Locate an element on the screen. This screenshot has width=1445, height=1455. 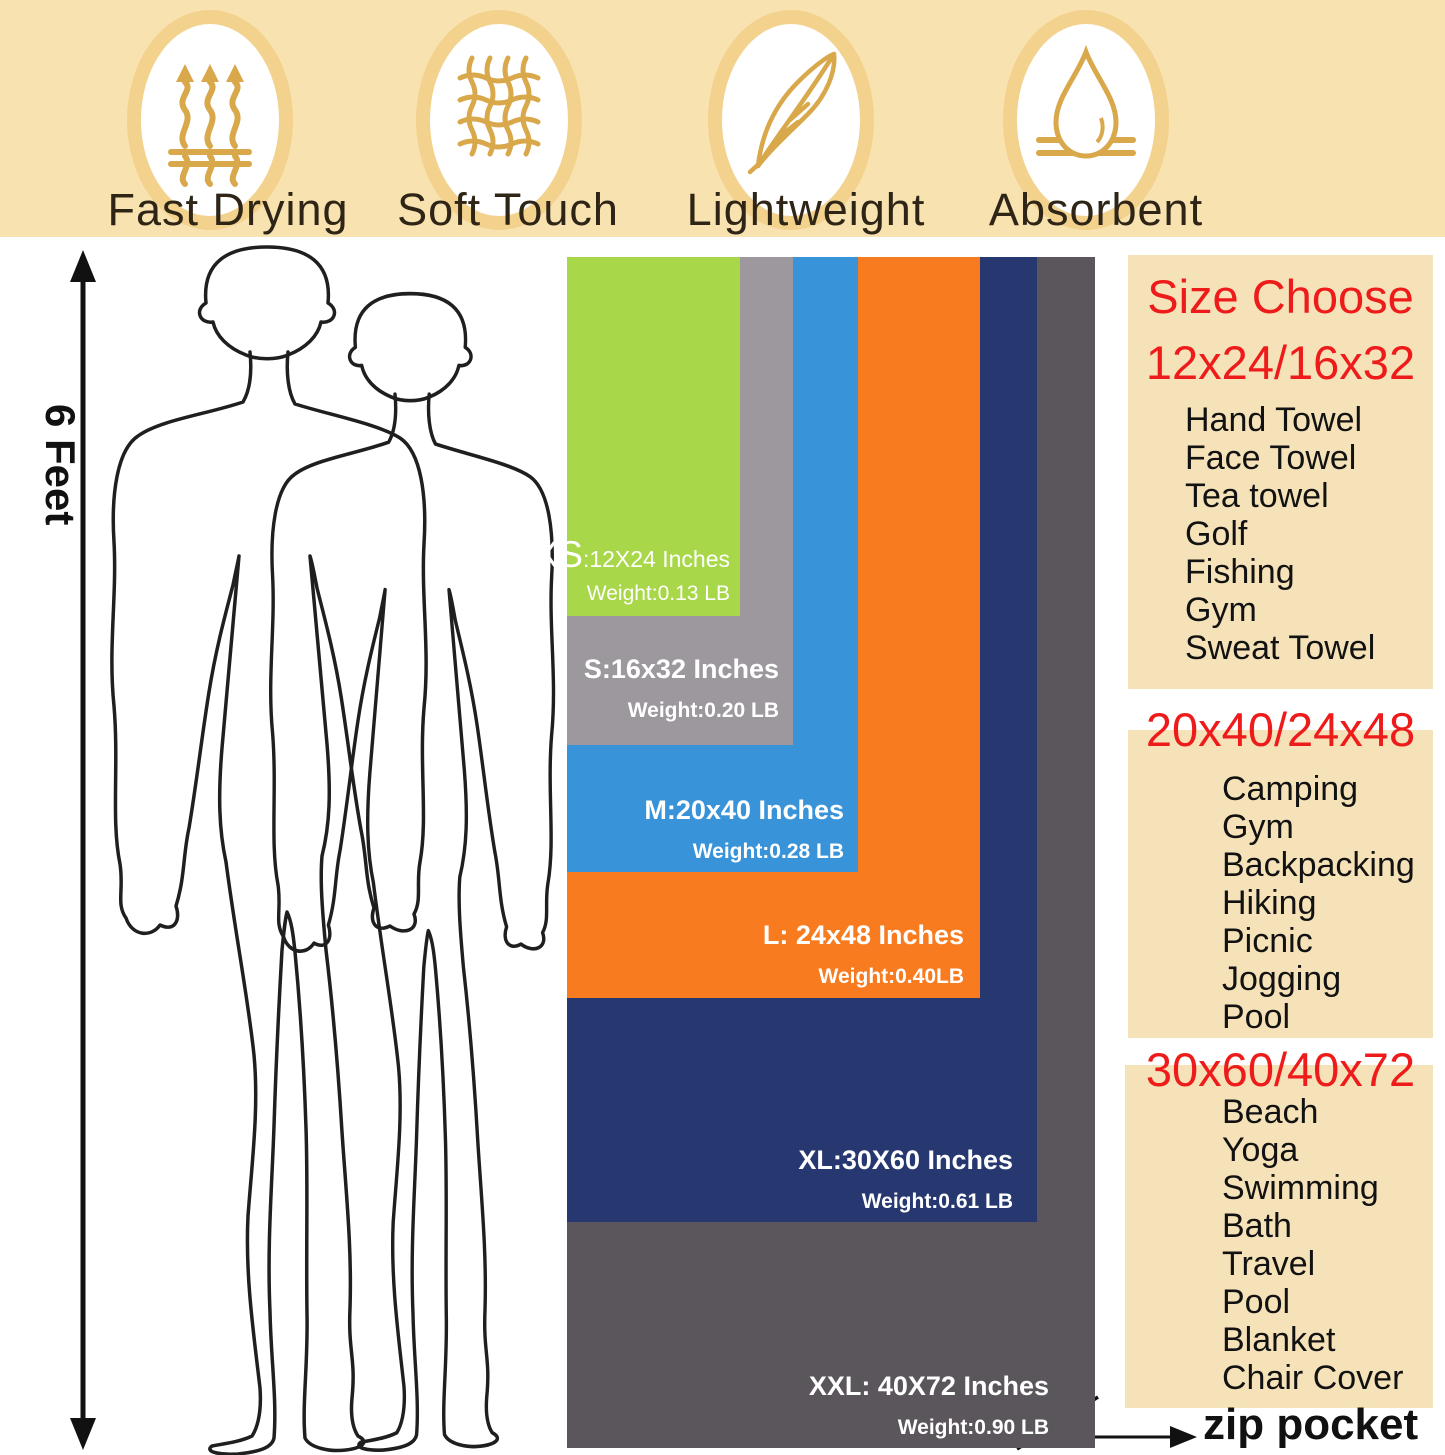
height-label: 6 Feet is located at coordinates (60, 465).